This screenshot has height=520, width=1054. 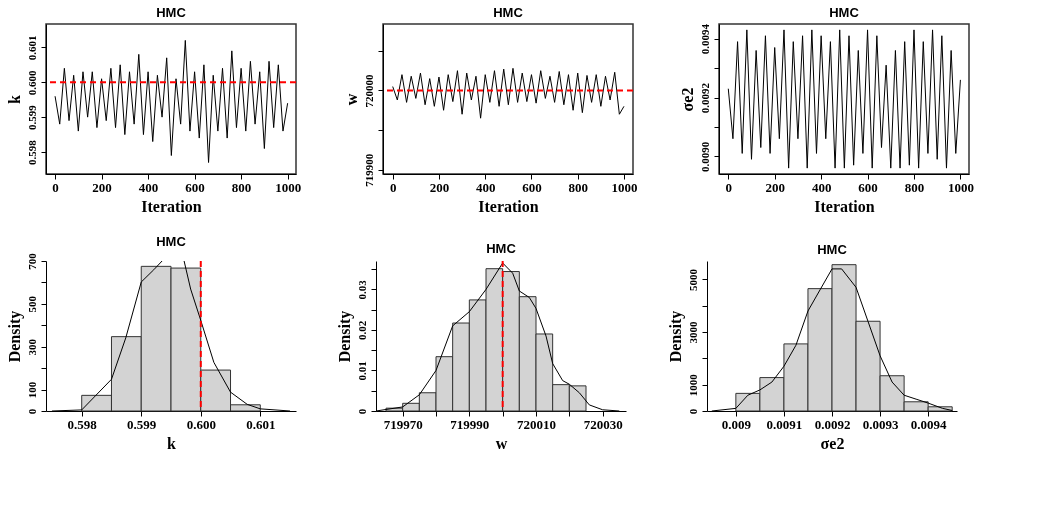 I want to click on y-tick-label: 3000, so click(x=692, y=332).